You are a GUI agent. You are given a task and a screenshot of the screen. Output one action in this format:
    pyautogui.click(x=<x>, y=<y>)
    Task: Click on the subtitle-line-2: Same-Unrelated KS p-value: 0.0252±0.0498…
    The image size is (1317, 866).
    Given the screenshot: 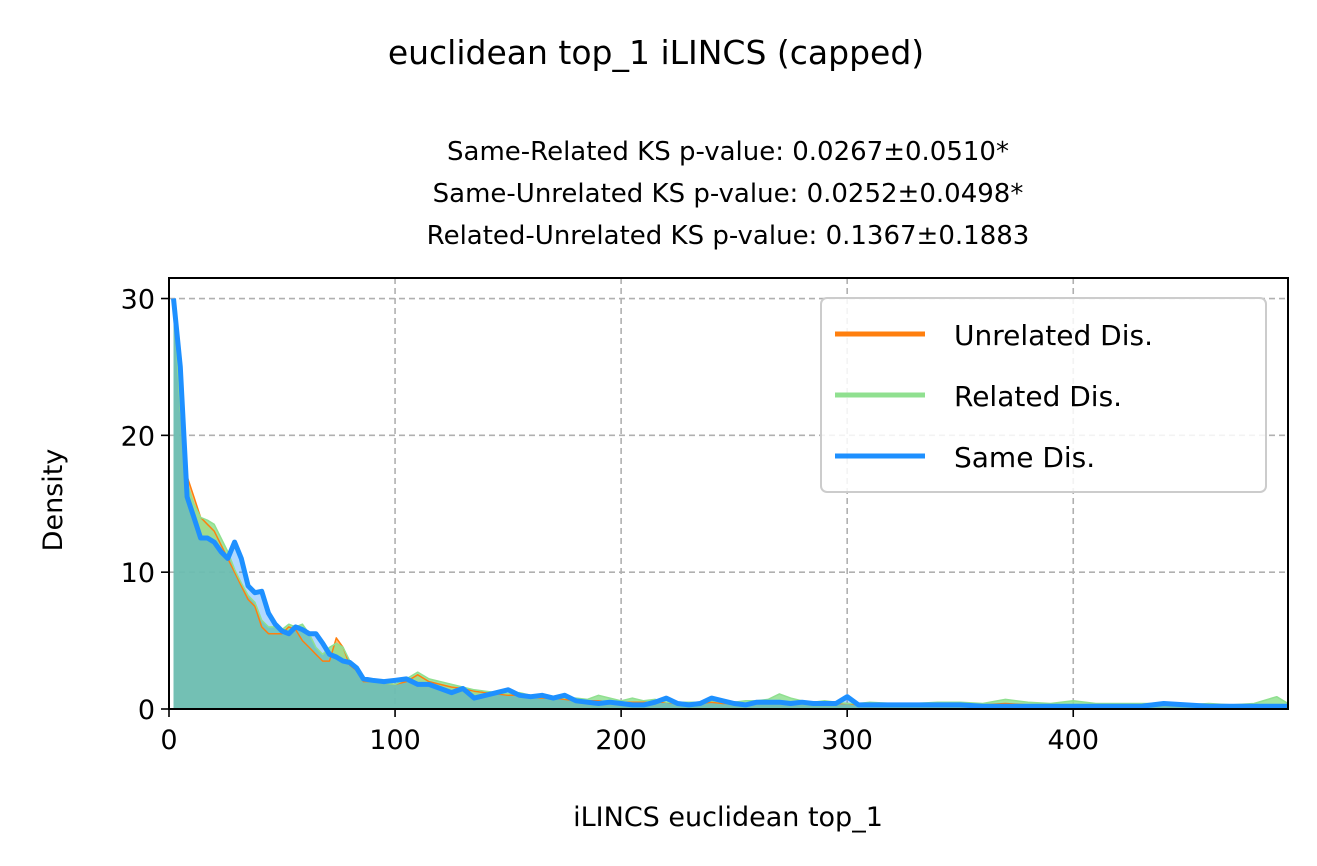 What is the action you would take?
    pyautogui.click(x=728, y=194)
    